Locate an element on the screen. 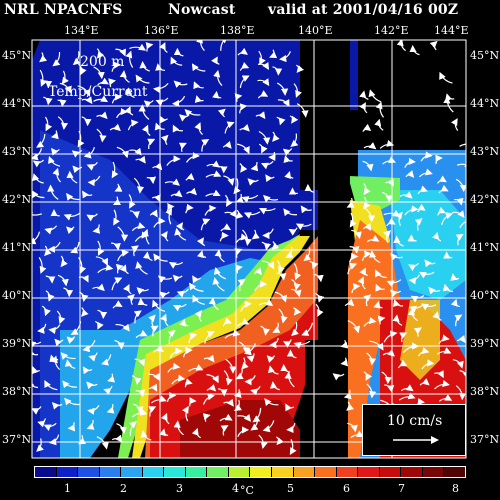 The height and width of the screenshot is (500, 500). lon-label: 144°E is located at coordinates (451, 30).